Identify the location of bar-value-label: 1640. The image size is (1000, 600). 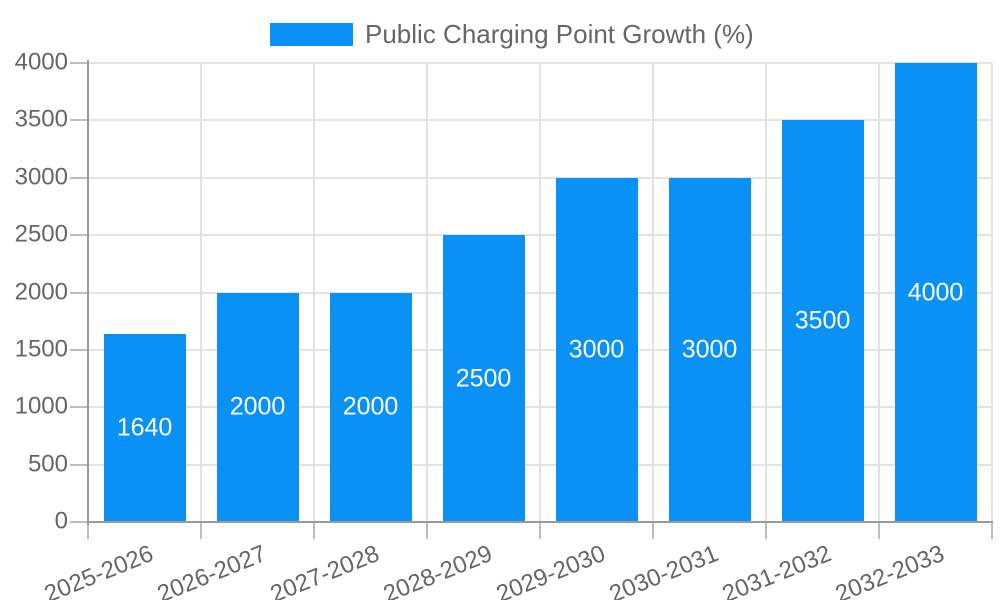
(144, 427).